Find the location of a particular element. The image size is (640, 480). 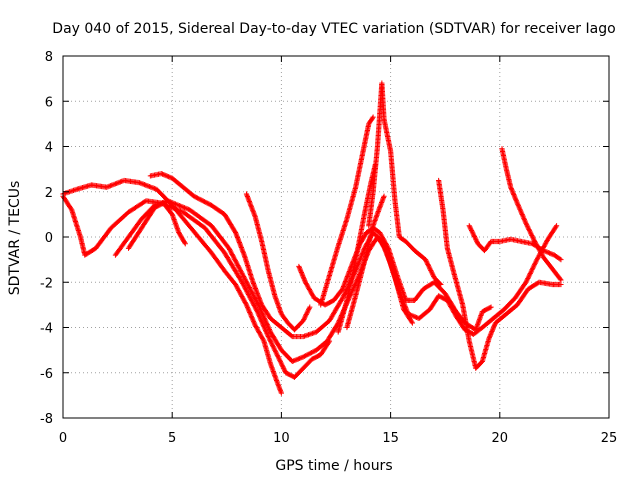

x-tick-label: 10 is located at coordinates (281, 438).